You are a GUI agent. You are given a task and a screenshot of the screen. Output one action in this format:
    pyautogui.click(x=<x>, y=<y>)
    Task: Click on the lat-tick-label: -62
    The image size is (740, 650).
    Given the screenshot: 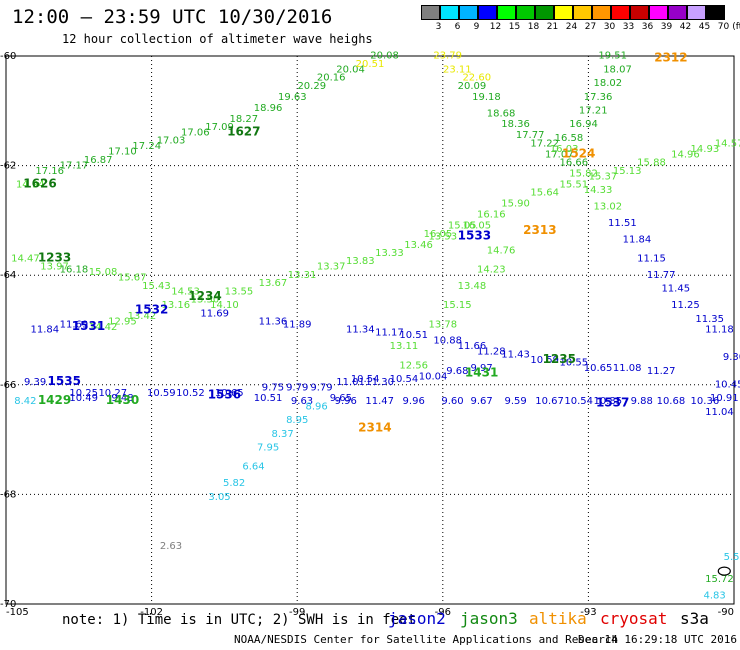 What is the action you would take?
    pyautogui.click(x=8, y=166)
    